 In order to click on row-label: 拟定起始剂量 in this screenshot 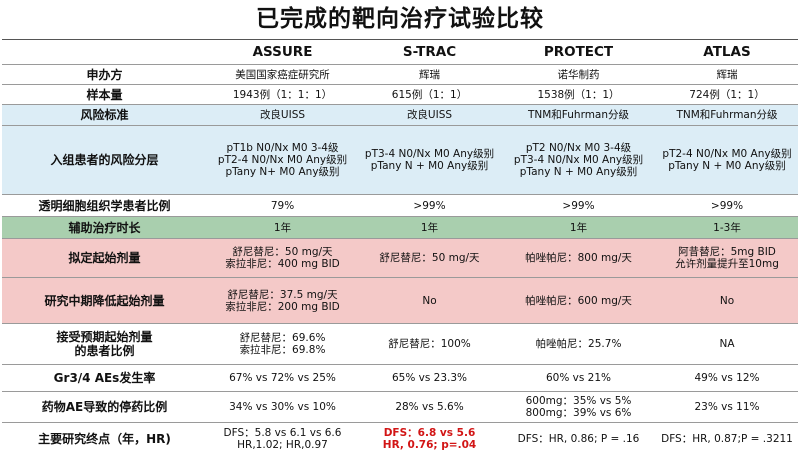, I will do `click(104, 258)`.